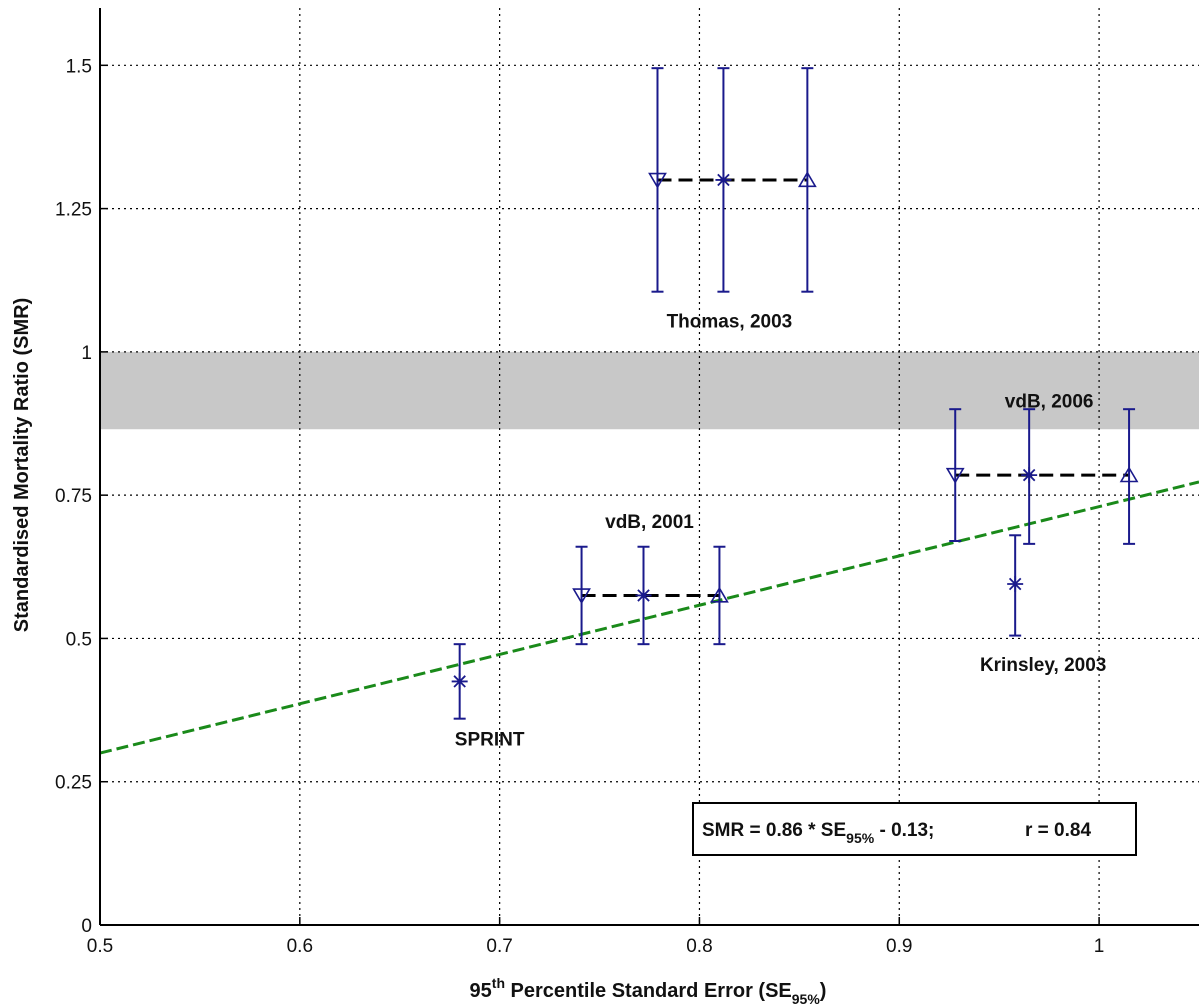  What do you see at coordinates (649, 390) in the screenshot?
I see `shaded-band` at bounding box center [649, 390].